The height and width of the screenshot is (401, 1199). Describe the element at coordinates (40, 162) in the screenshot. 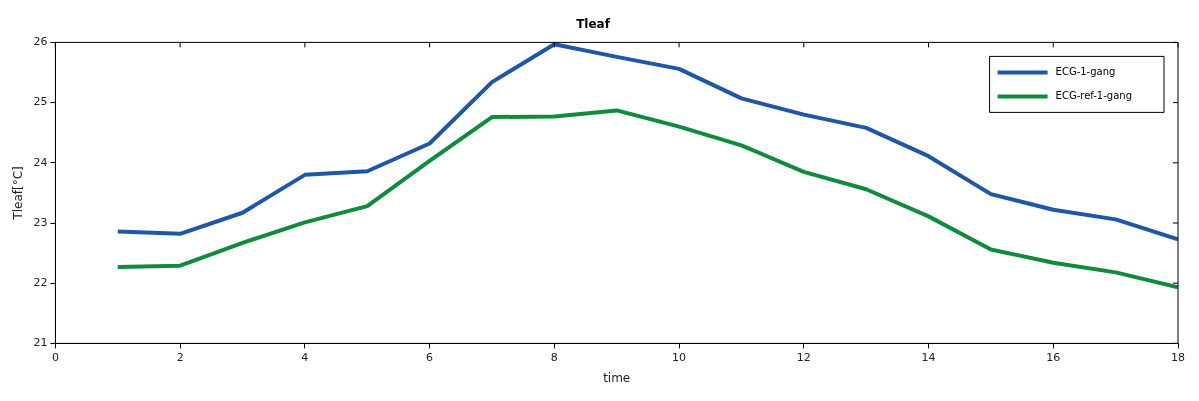

I see `y-tick-label: 24` at that location.